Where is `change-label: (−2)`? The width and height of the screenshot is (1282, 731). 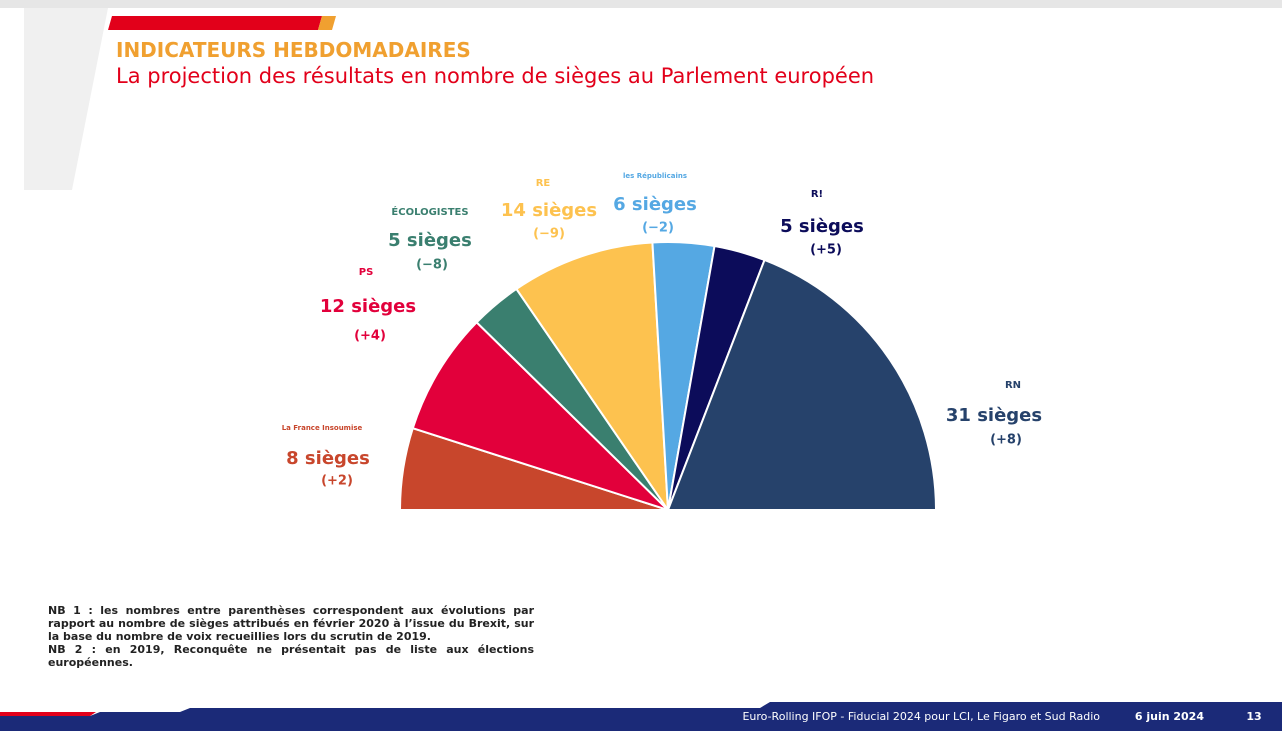
change-label: (−2) is located at coordinates (658, 228).